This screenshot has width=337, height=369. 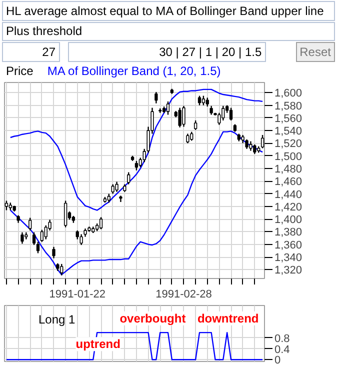 I want to click on y-axis-title: Price, so click(x=20, y=71).